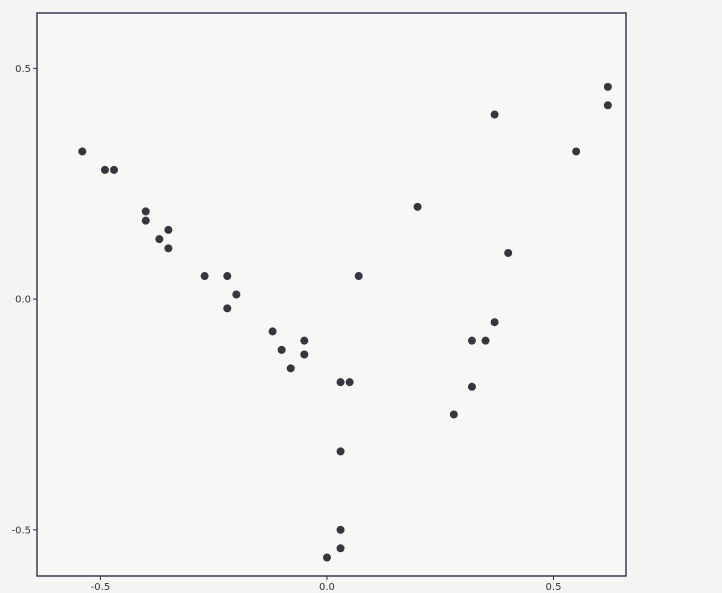 The width and height of the screenshot is (722, 593). I want to click on y-axis-ticks: 0.5 0.0 -0.5, so click(24, 300).